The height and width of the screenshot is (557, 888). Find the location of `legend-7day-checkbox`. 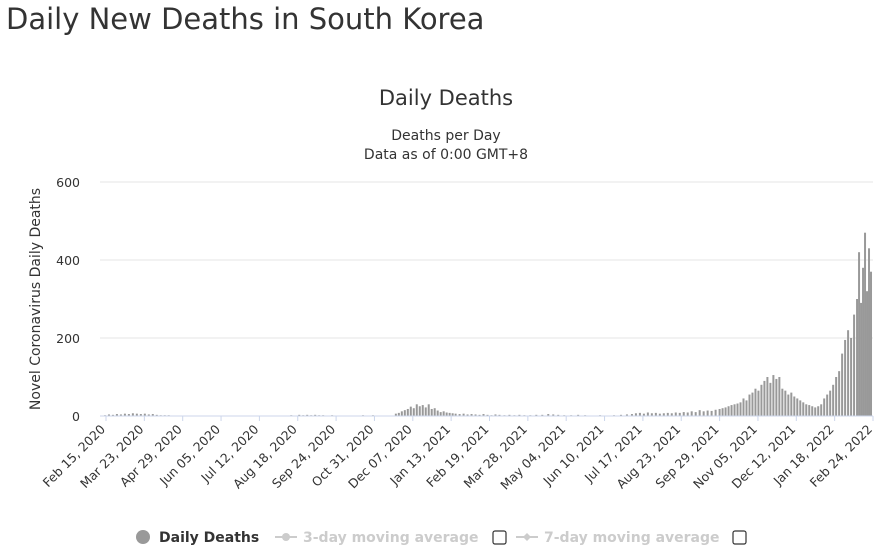

legend-7day-checkbox is located at coordinates (739, 537).